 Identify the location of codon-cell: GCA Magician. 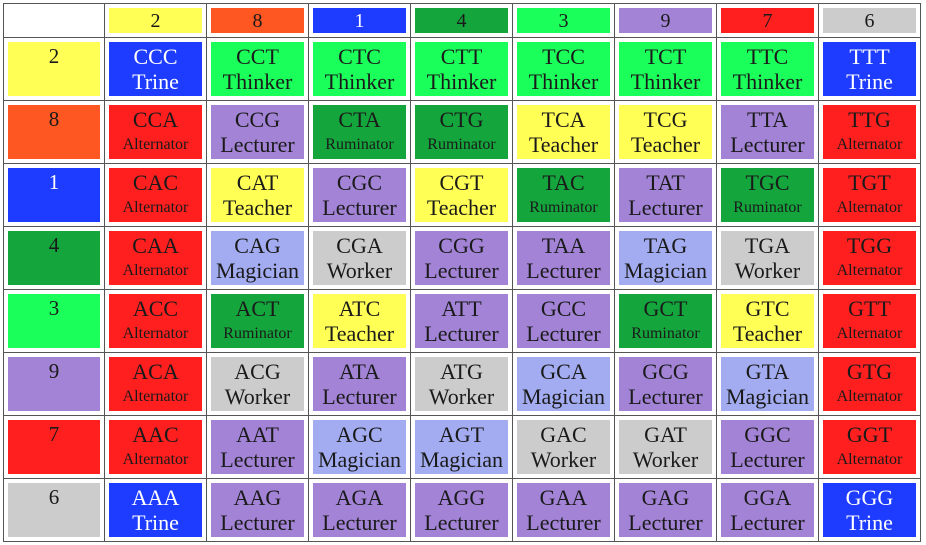
(564, 384).